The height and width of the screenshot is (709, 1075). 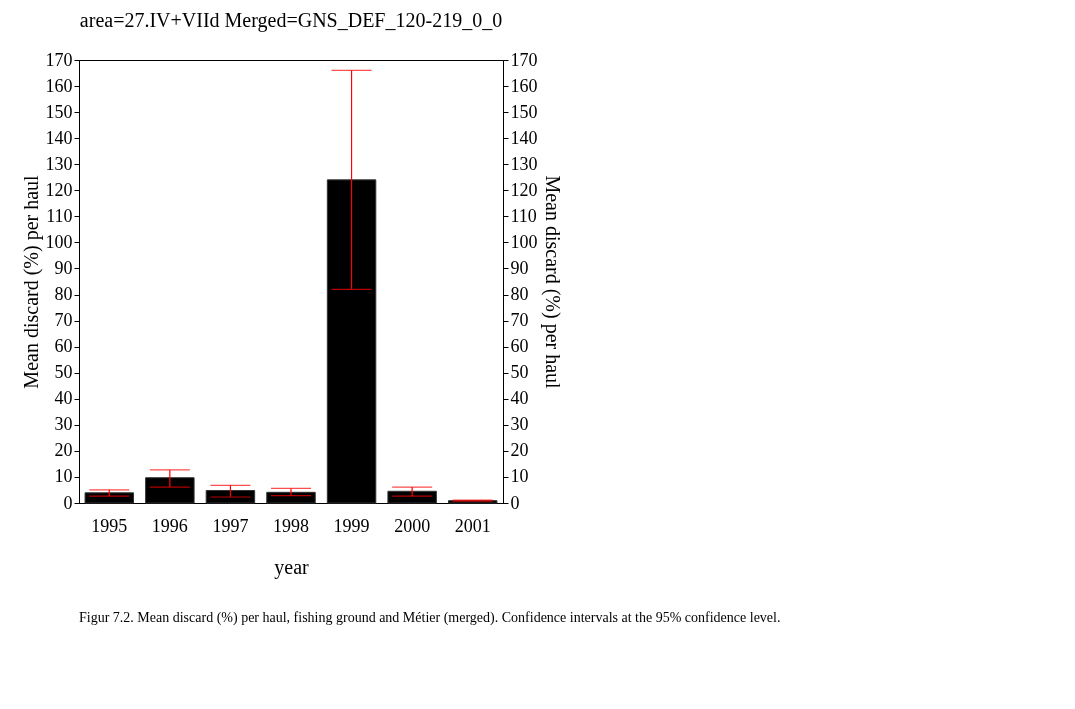 I want to click on y-tick-label: 150, so click(x=59, y=111).